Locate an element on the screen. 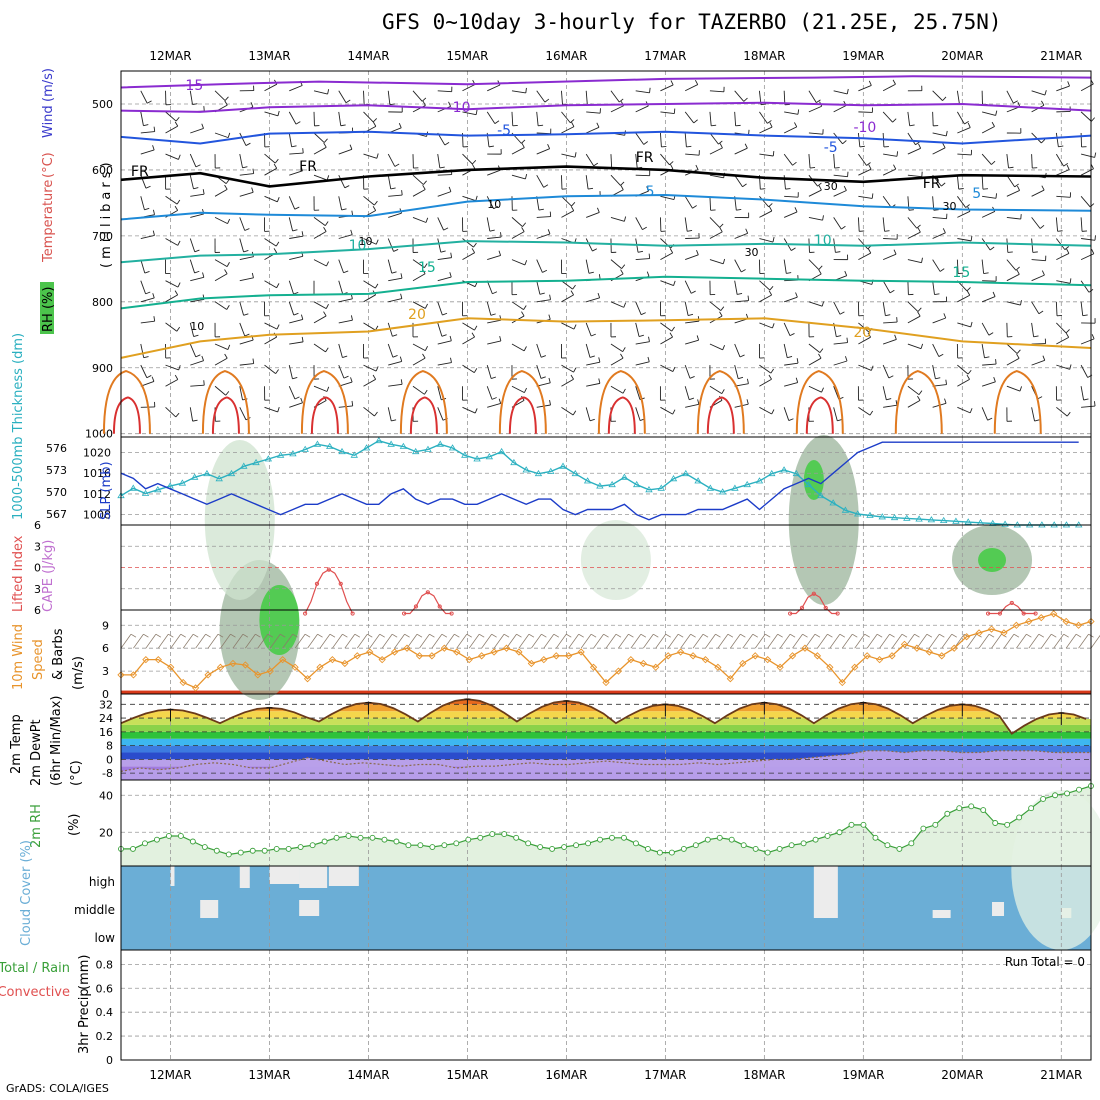 This screenshot has width=1100, height=1100. date-label-bottom: 12MAR is located at coordinates (170, 1075).